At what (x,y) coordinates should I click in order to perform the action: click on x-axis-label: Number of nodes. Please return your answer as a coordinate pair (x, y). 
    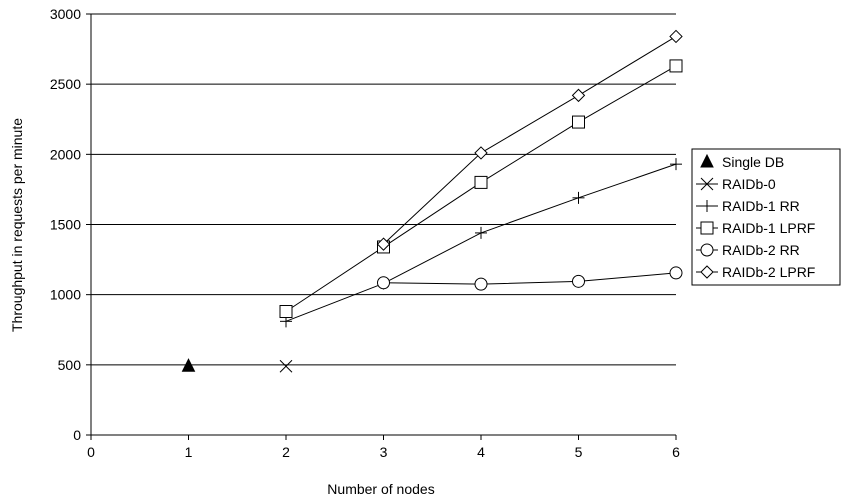
    Looking at the image, I should click on (380, 489).